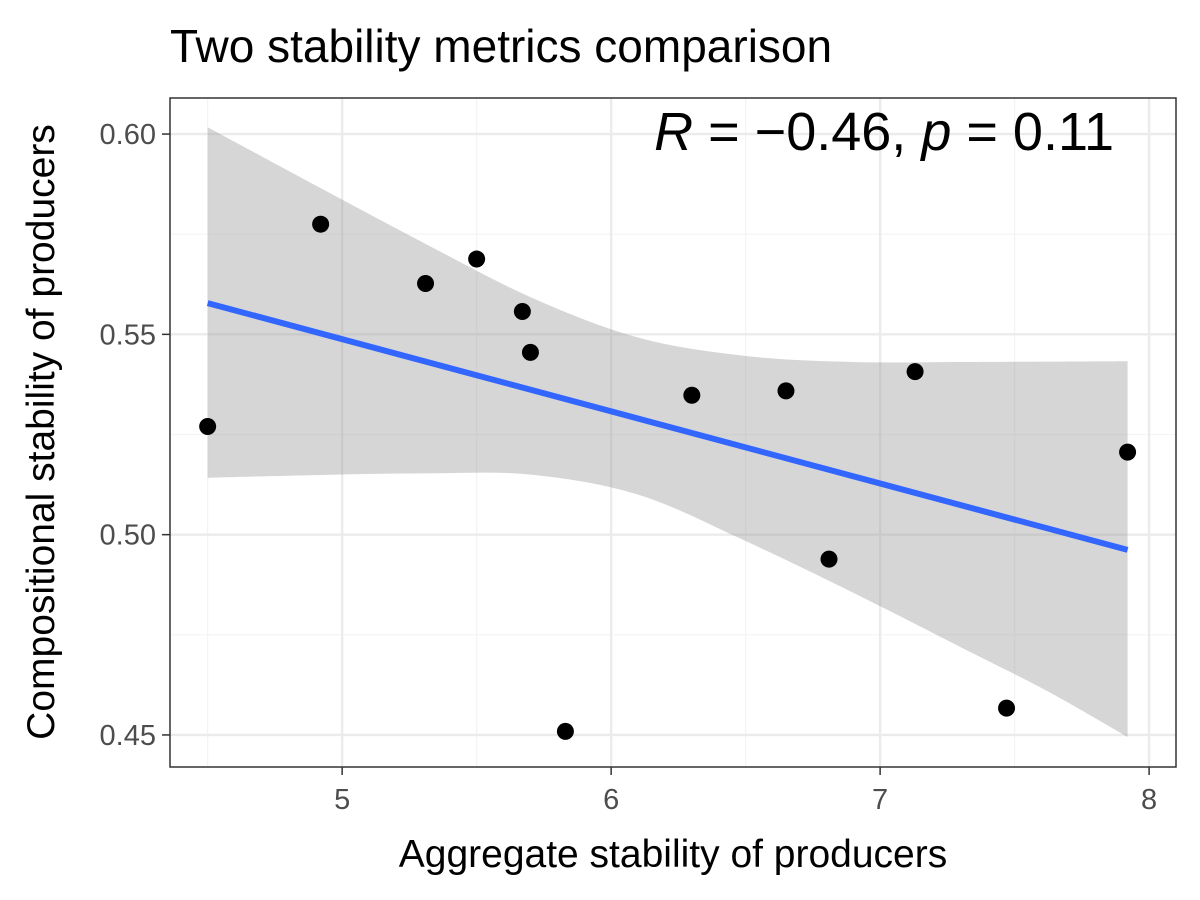 This screenshot has height=900, width=1200. Describe the element at coordinates (611, 800) in the screenshot. I see `x-tick-label: 6` at that location.